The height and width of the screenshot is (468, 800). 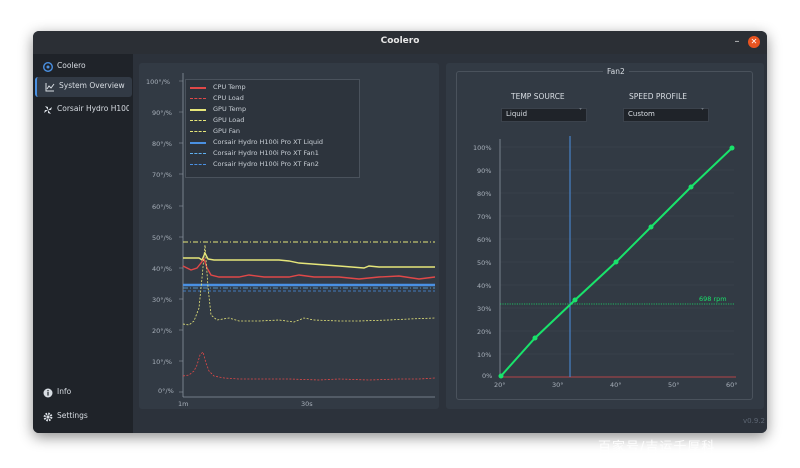 I want to click on watermark: 百家号/吉运千厚科, so click(x=657, y=447).